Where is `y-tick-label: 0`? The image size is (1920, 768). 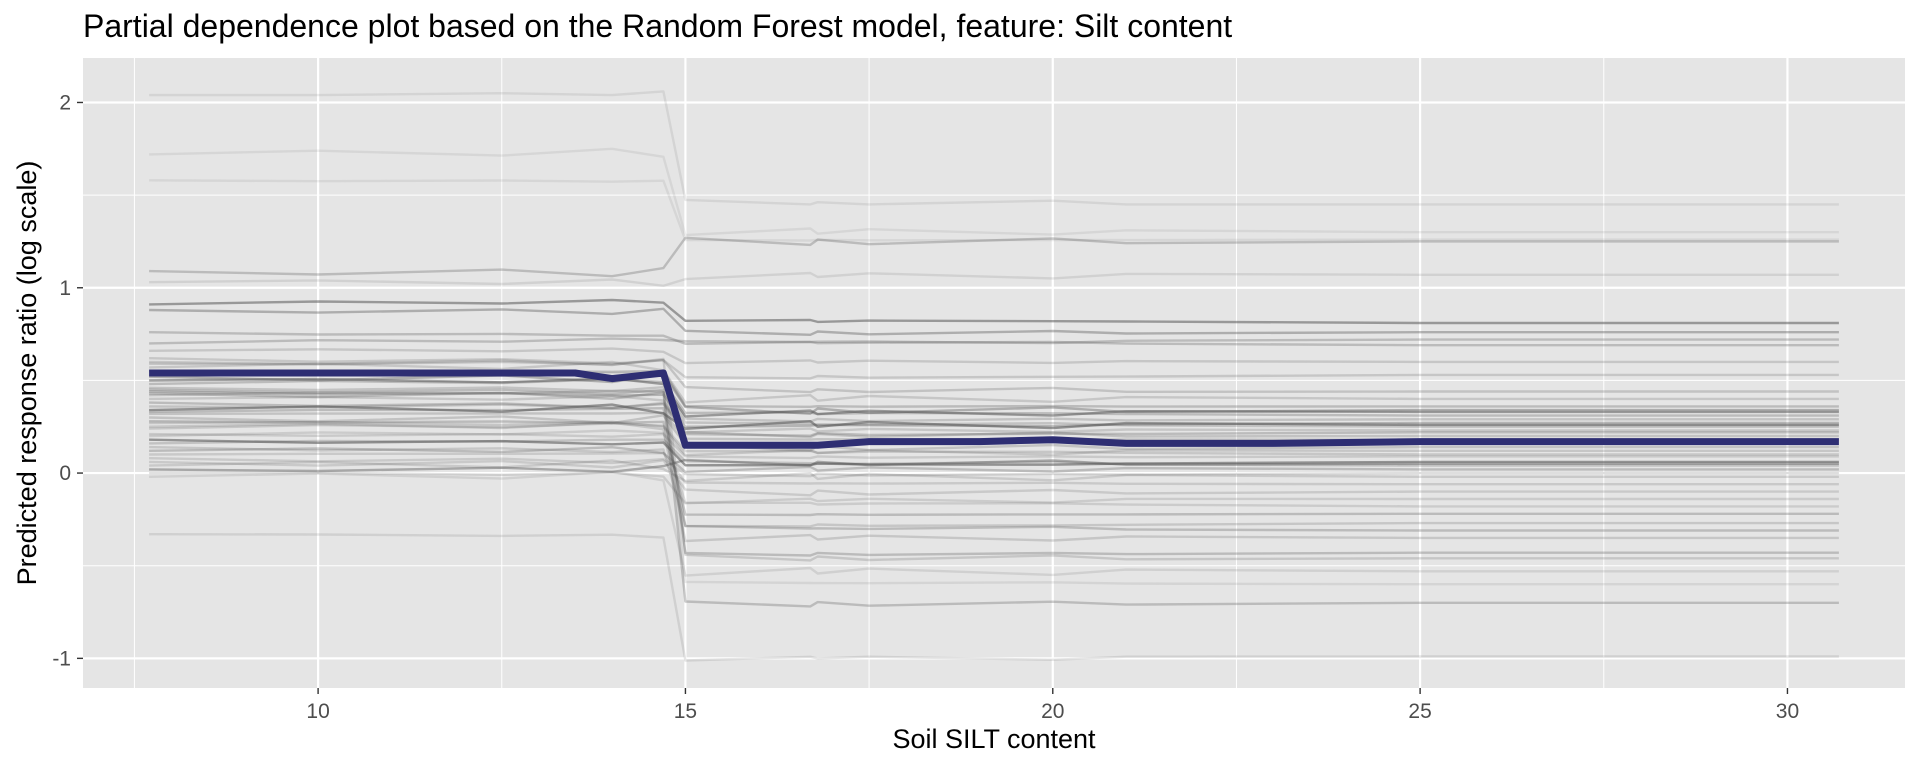
y-tick-label: 0 is located at coordinates (65, 473).